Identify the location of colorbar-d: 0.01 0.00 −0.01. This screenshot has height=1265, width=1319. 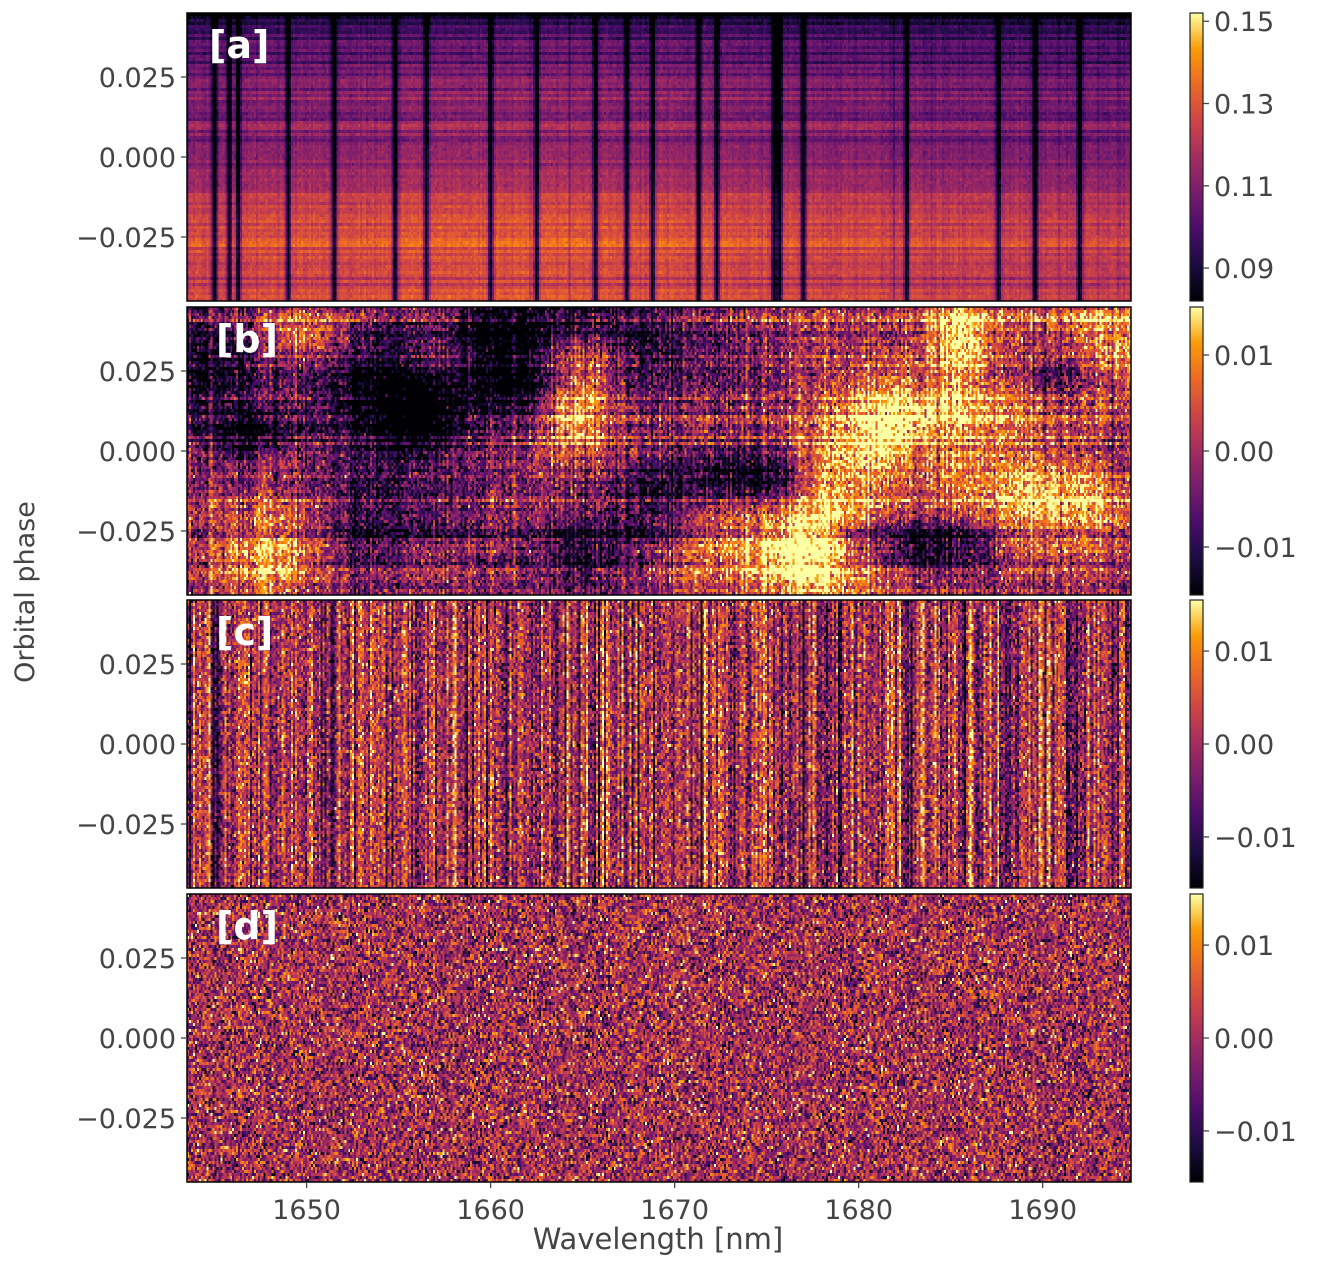
(1243, 1038).